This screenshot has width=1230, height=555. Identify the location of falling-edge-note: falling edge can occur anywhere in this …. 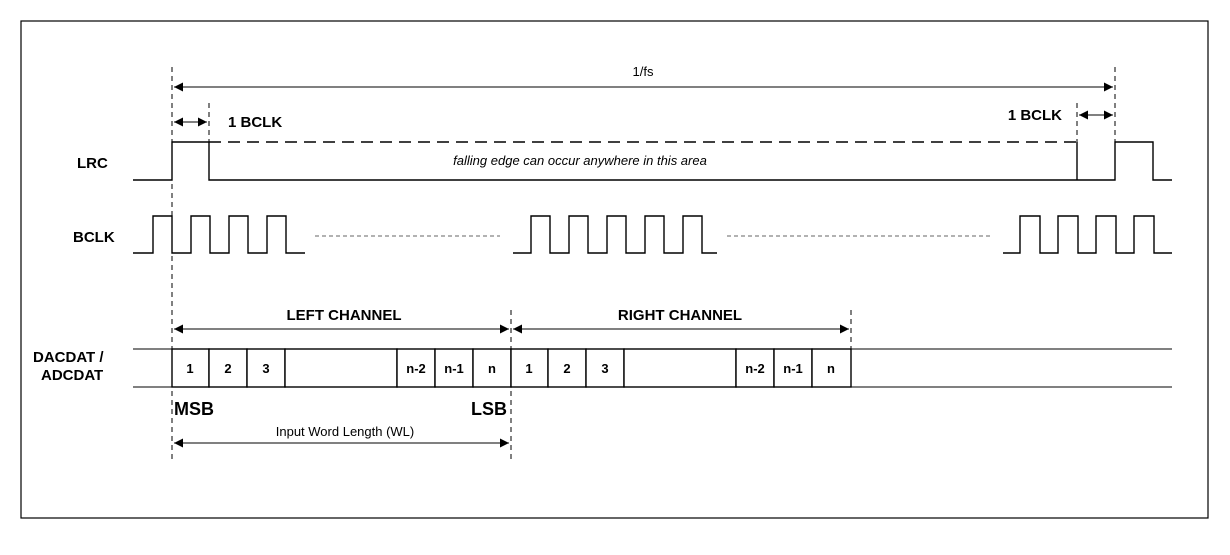
(580, 160).